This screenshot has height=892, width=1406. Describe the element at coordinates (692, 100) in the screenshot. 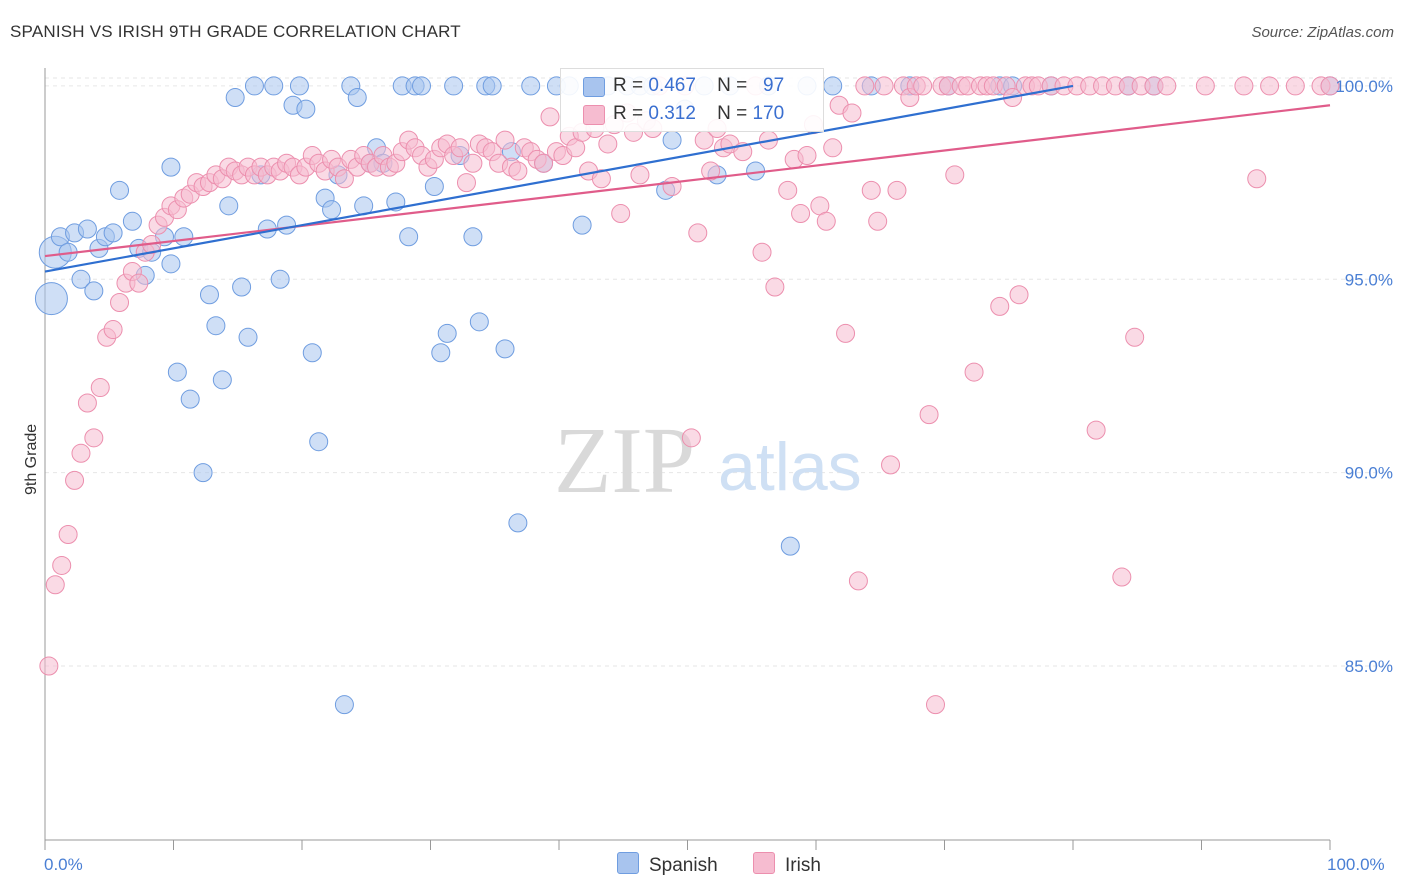

I see `stats-legend: R = 0.467 N = 97 R = 0.312 N = 170` at that location.